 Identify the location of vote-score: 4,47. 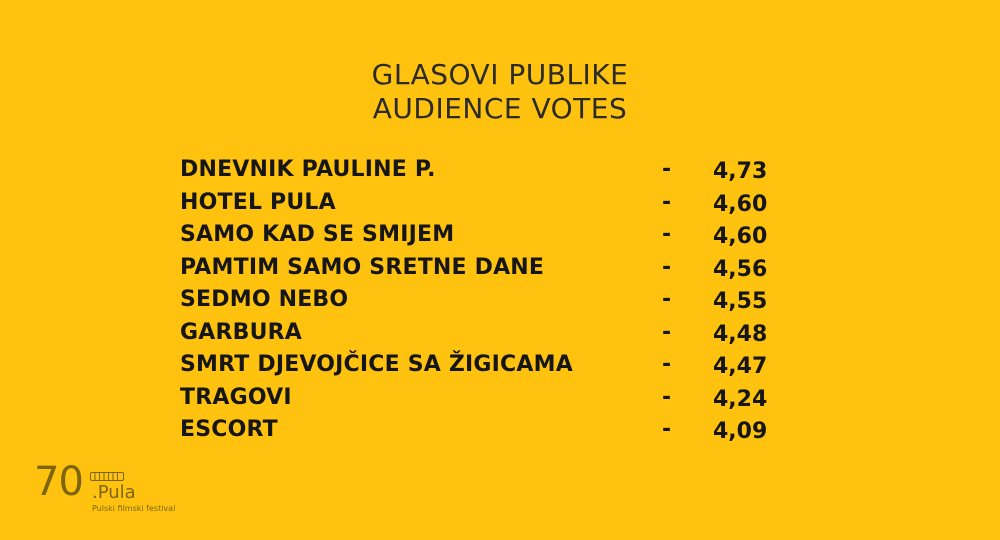
(740, 366).